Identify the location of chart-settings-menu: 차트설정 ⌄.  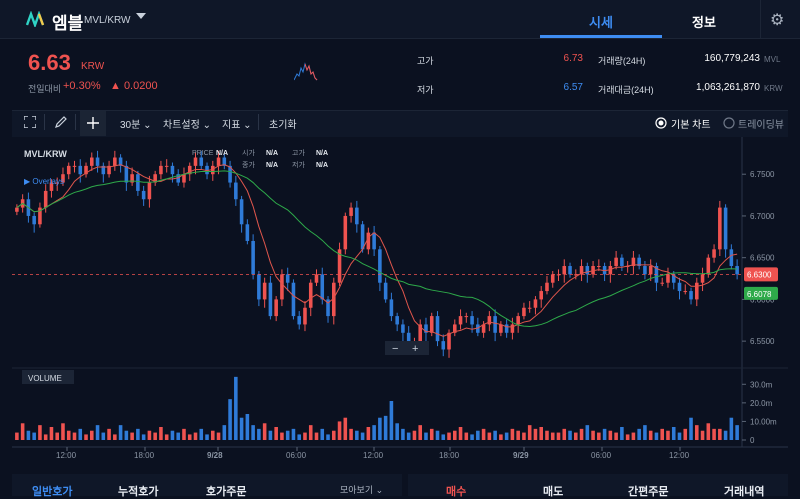
(187, 125).